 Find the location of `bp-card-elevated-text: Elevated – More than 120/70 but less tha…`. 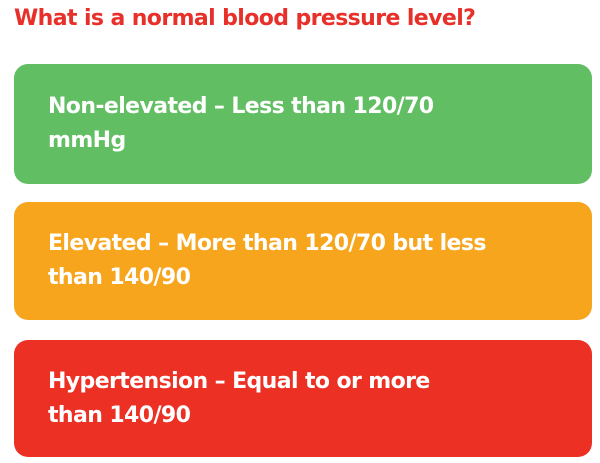

bp-card-elevated-text: Elevated – More than 120/70 but less tha… is located at coordinates (267, 260).